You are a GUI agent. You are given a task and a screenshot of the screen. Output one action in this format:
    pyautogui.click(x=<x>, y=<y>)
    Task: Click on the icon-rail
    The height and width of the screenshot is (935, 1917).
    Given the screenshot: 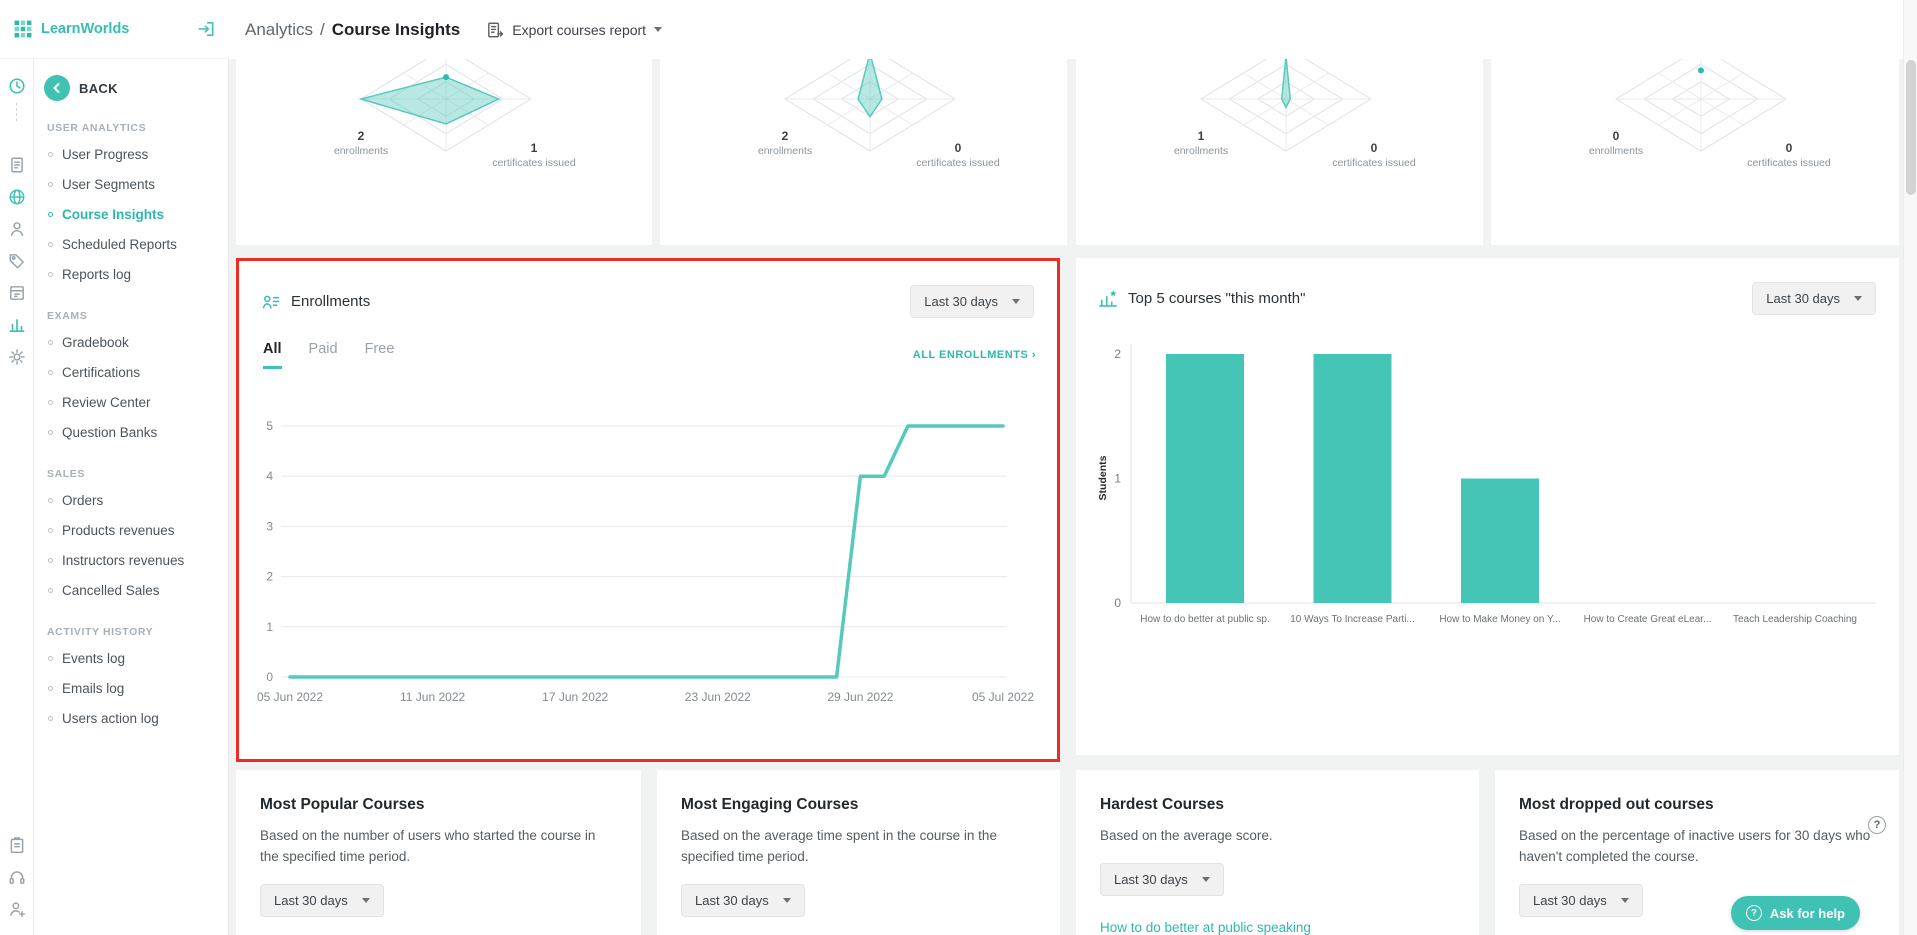 What is the action you would take?
    pyautogui.click(x=17, y=467)
    